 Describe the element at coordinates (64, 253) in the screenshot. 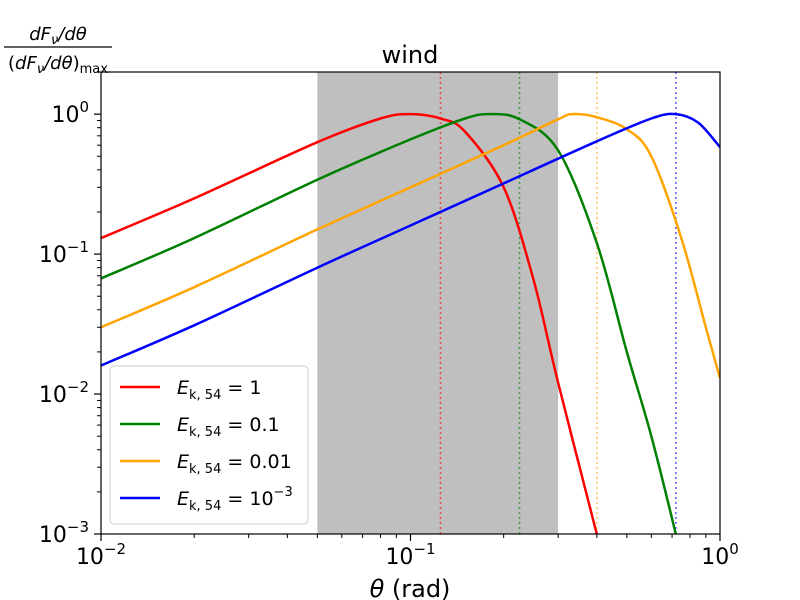

I see `y-tick-label: 10⁻¹` at that location.